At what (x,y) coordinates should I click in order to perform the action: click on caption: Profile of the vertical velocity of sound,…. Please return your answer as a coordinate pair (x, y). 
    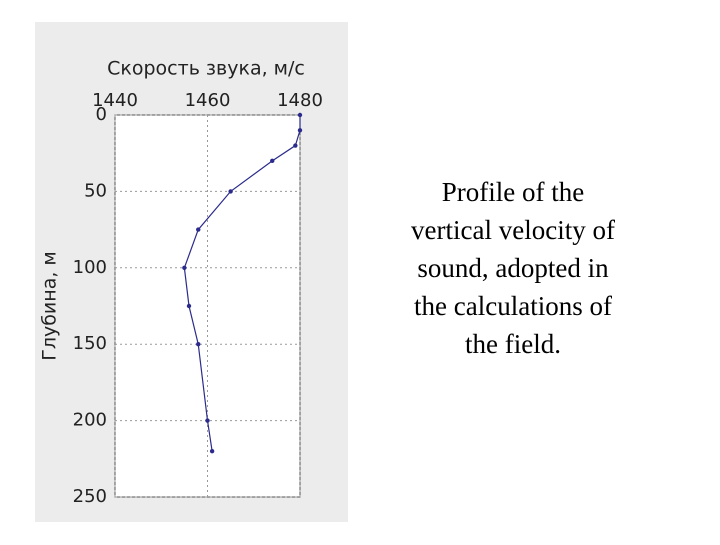
    Looking at the image, I should click on (513, 268).